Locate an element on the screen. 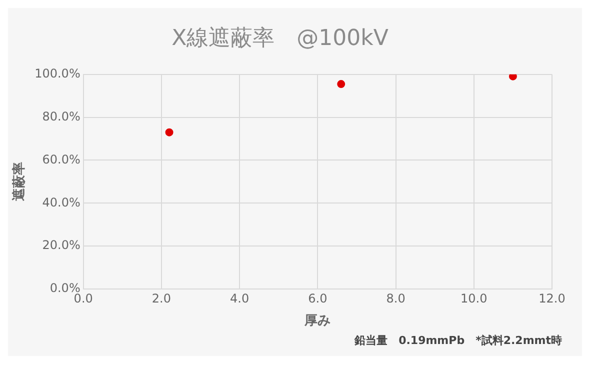  x-tick-label: 2.0 is located at coordinates (162, 298).